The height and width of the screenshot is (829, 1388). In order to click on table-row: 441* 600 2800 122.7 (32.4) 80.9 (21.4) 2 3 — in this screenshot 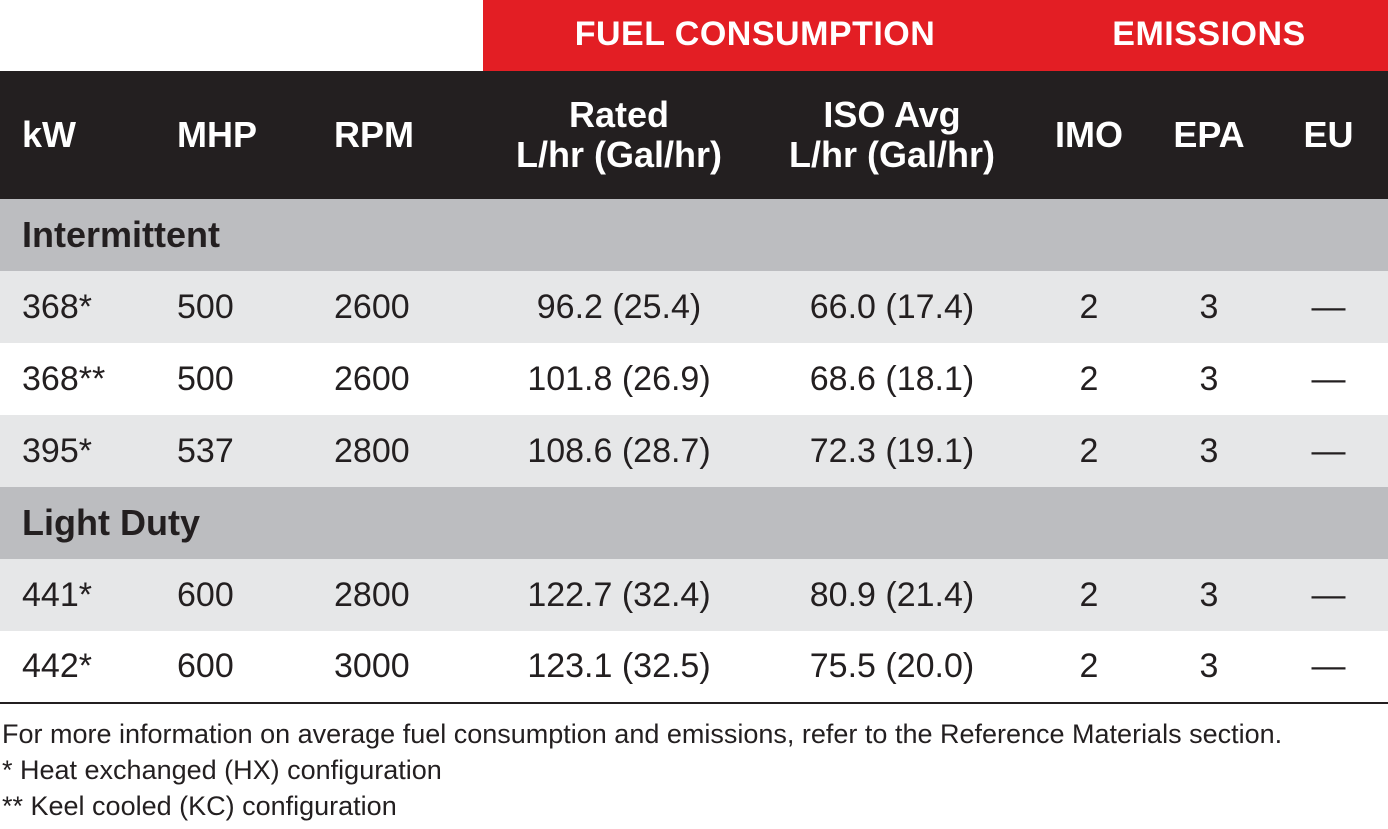, I will do `click(694, 595)`.